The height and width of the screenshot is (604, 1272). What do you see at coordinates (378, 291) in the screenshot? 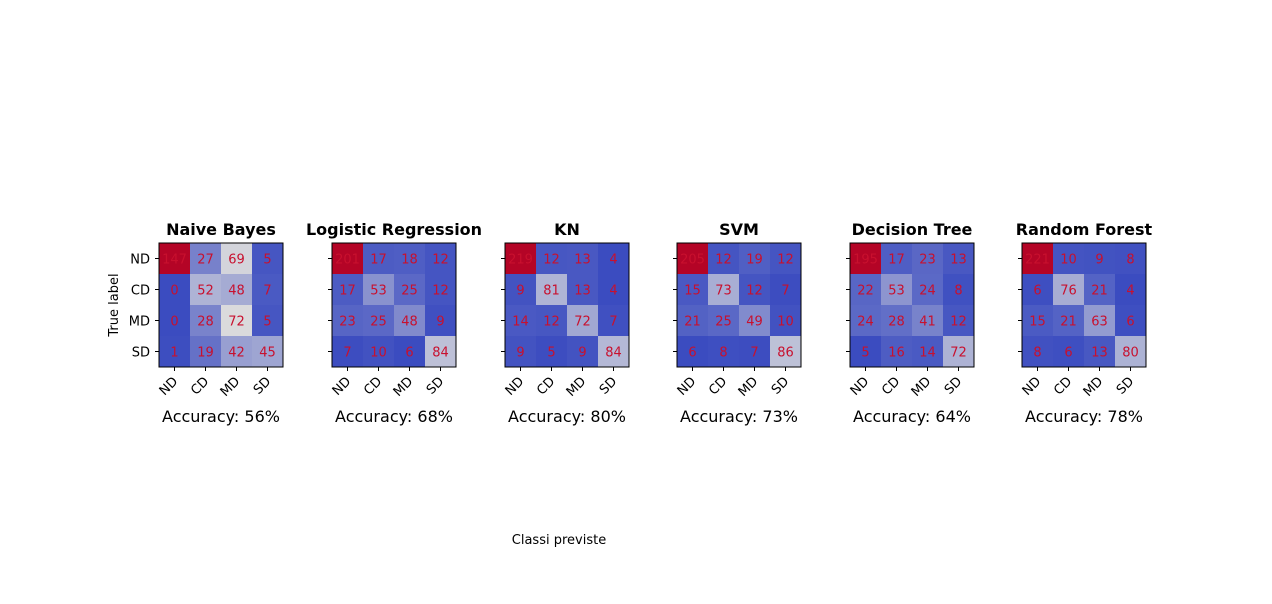
I see `cell-value-label: 53` at bounding box center [378, 291].